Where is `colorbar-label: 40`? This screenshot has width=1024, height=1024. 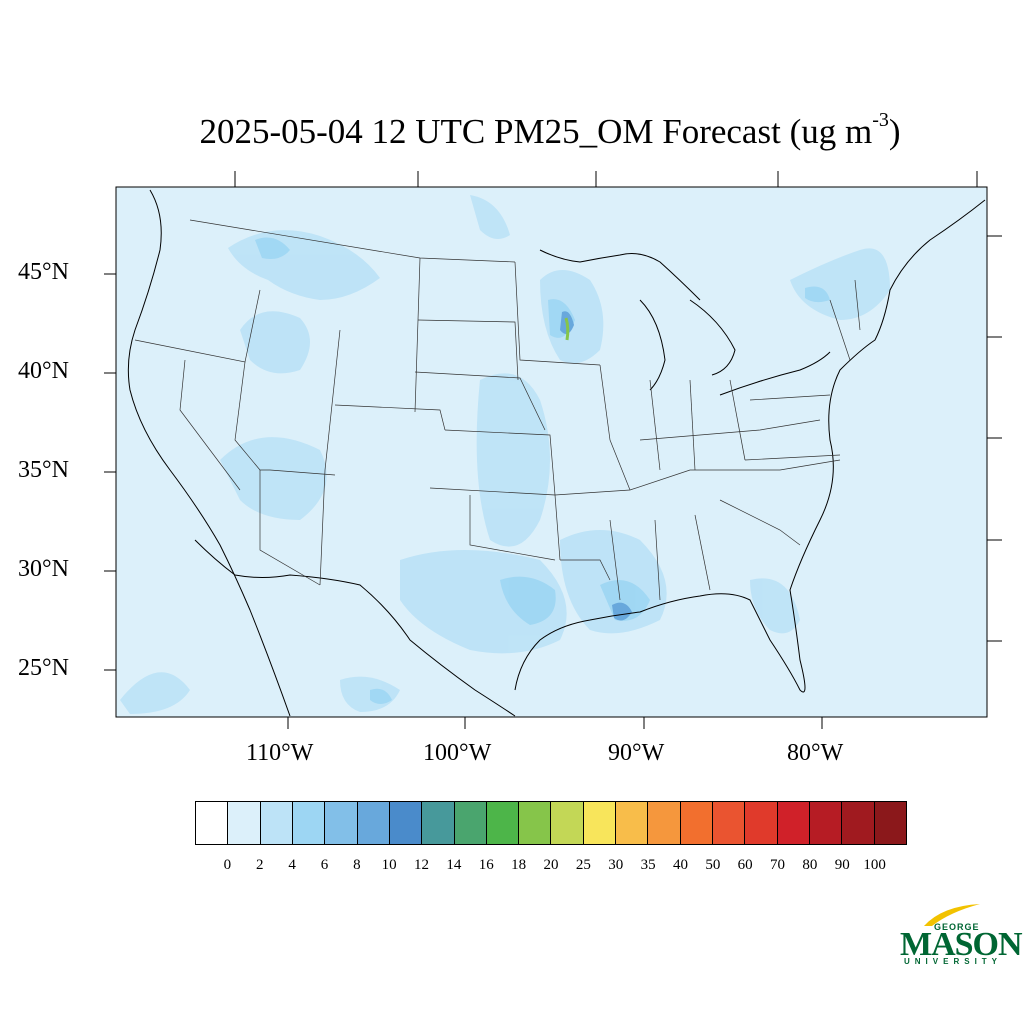 colorbar-label: 40 is located at coordinates (680, 865).